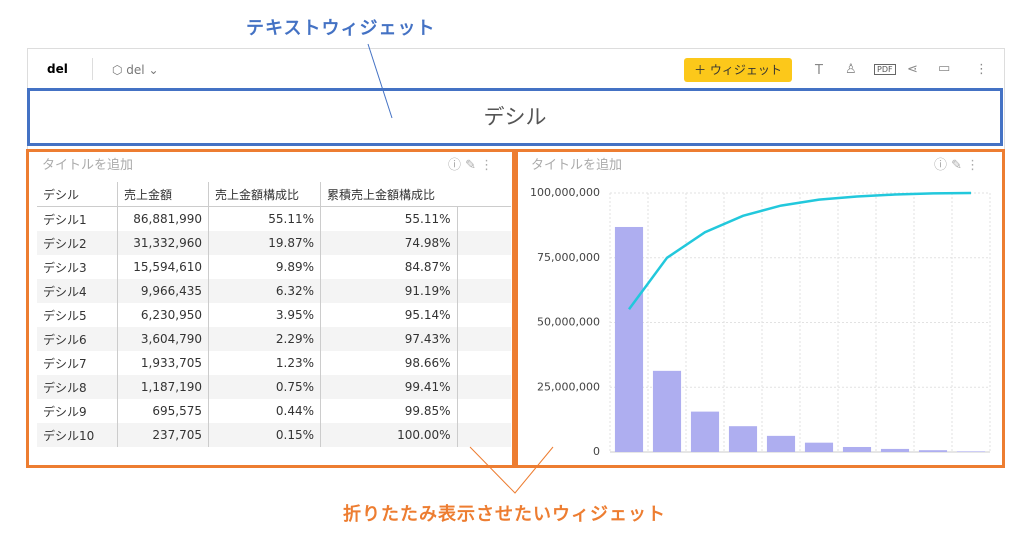  I want to click on table-cell: 1.23%, so click(264, 363).